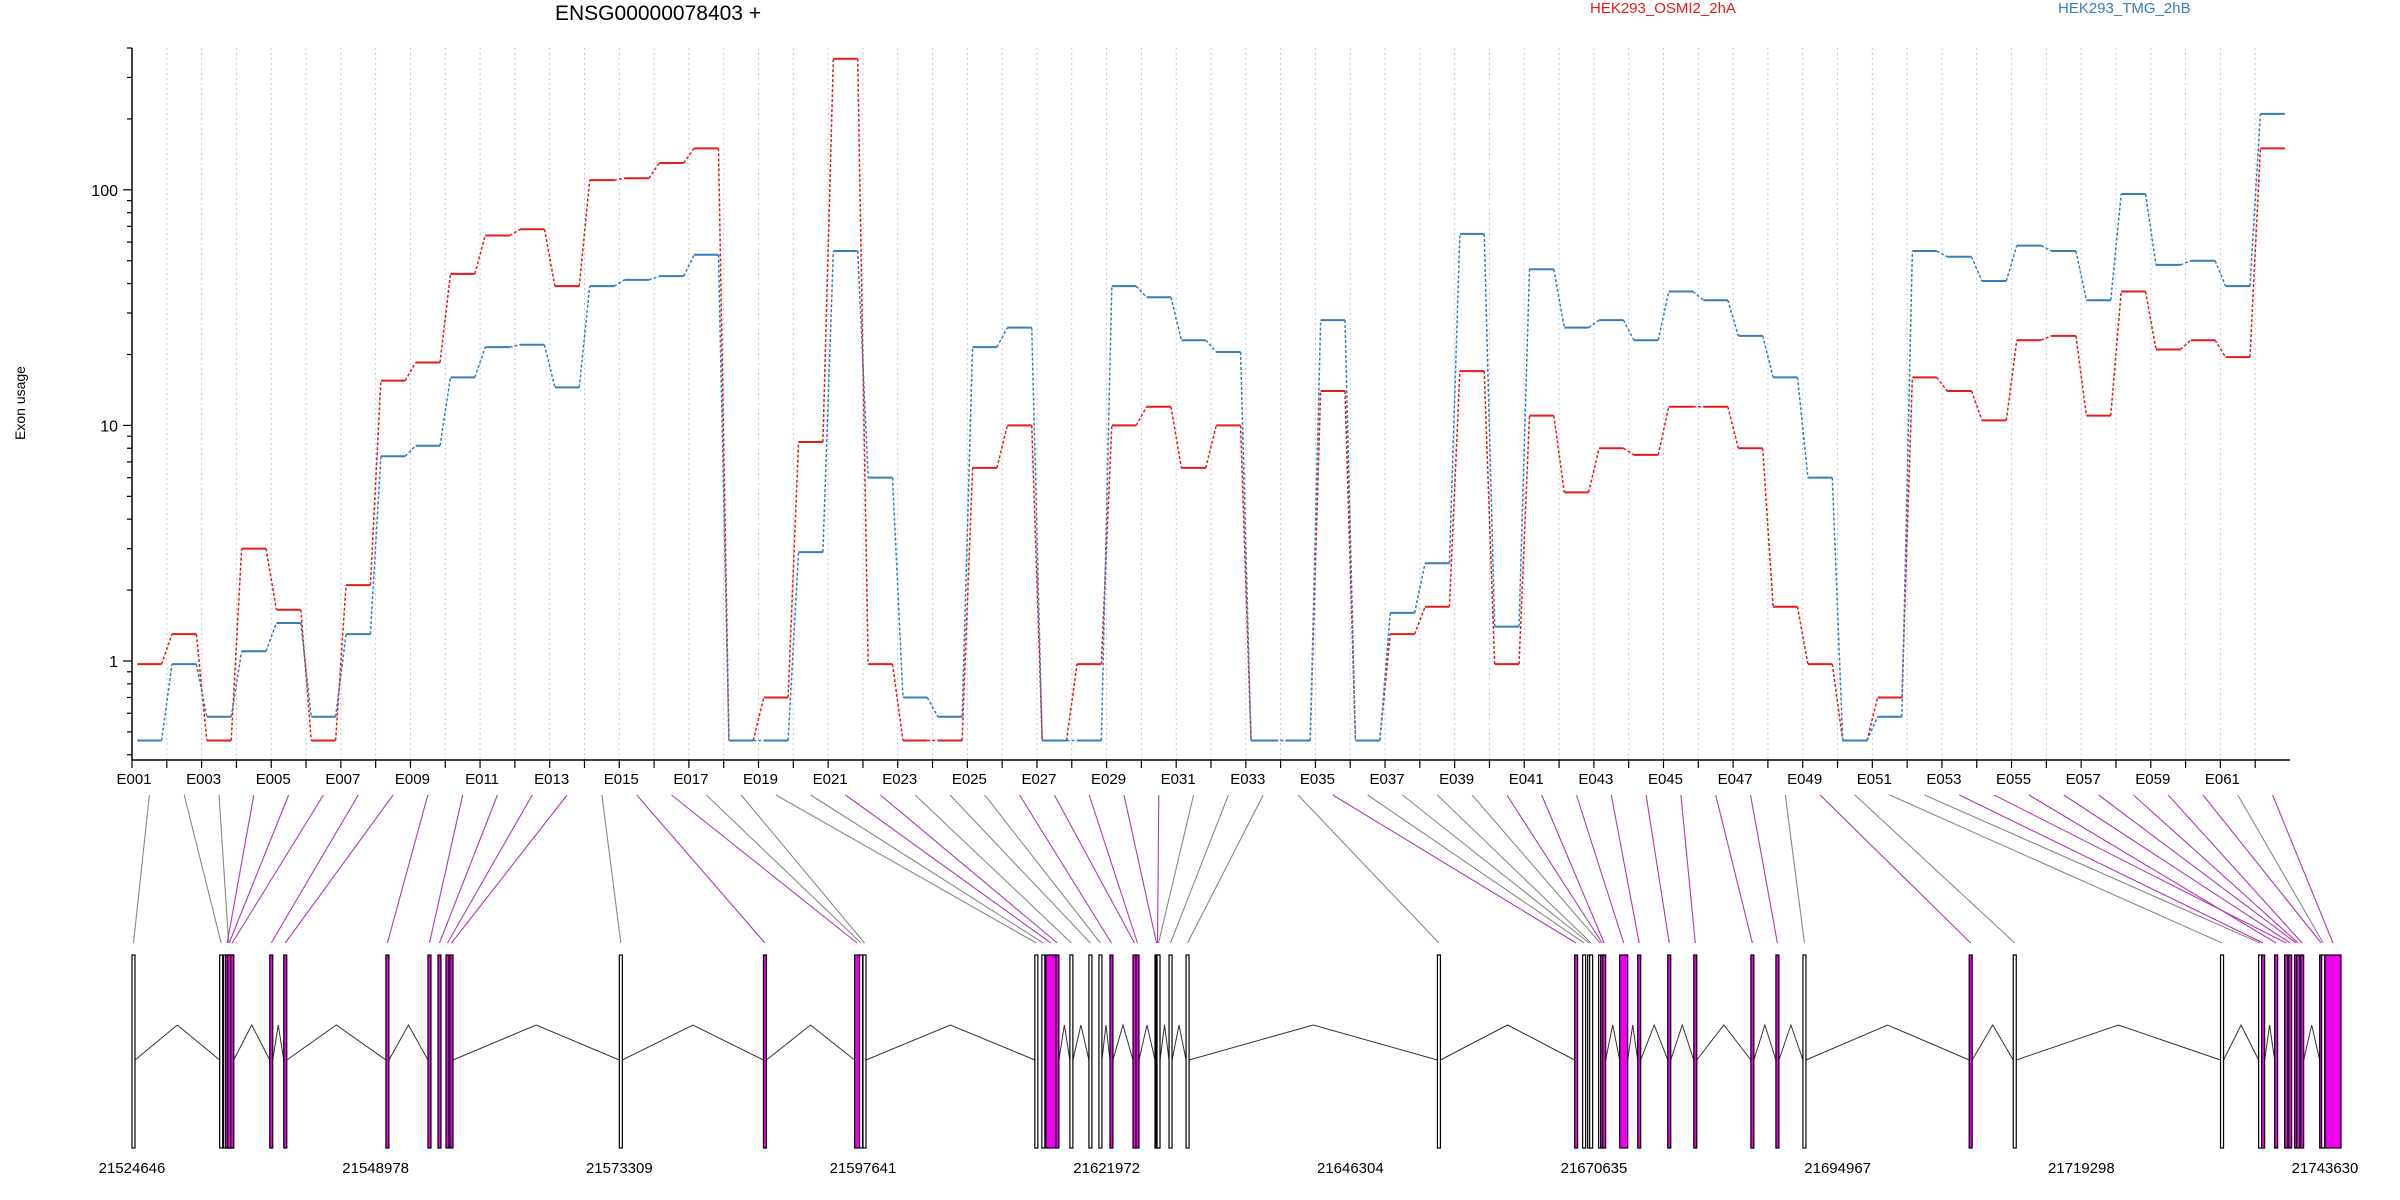 Image resolution: width=2400 pixels, height=1200 pixels. Describe the element at coordinates (1051, 1051) in the screenshot. I see `exon-box-e021` at that location.